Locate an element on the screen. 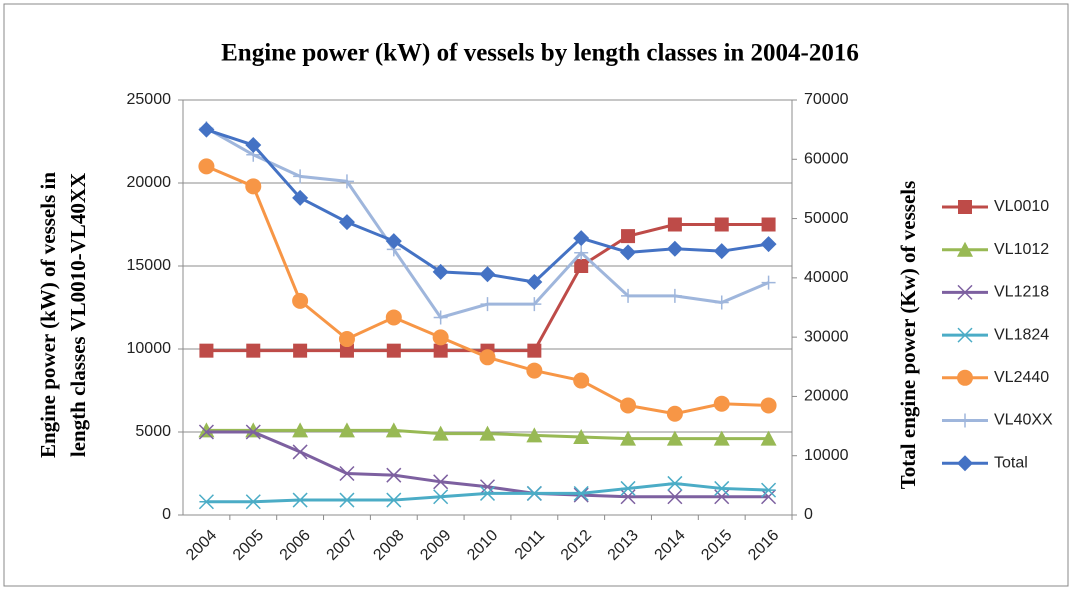 The image size is (1072, 590). y2-tick-label: 0 is located at coordinates (808, 514).